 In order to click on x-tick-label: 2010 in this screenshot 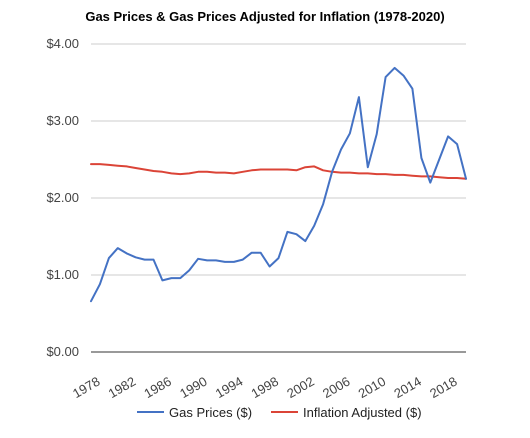, I will do `click(372, 387)`.